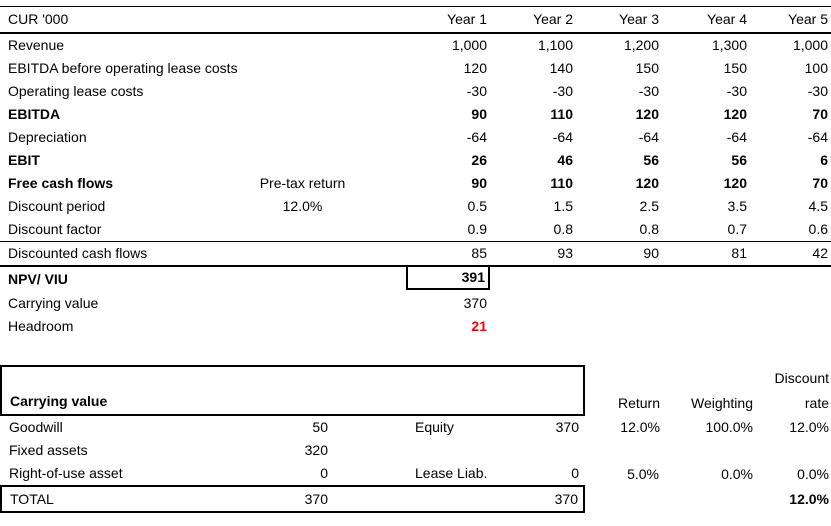  Describe the element at coordinates (648, 137) in the screenshot. I see `value-year3: -64` at that location.